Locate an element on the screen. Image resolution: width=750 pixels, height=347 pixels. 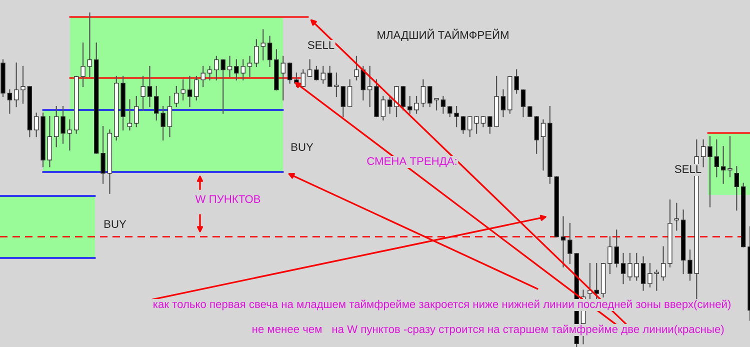
annotation: на W пунктов -сразу строится на старшем таймфрейме две линии(красные) is located at coordinates (528, 330).